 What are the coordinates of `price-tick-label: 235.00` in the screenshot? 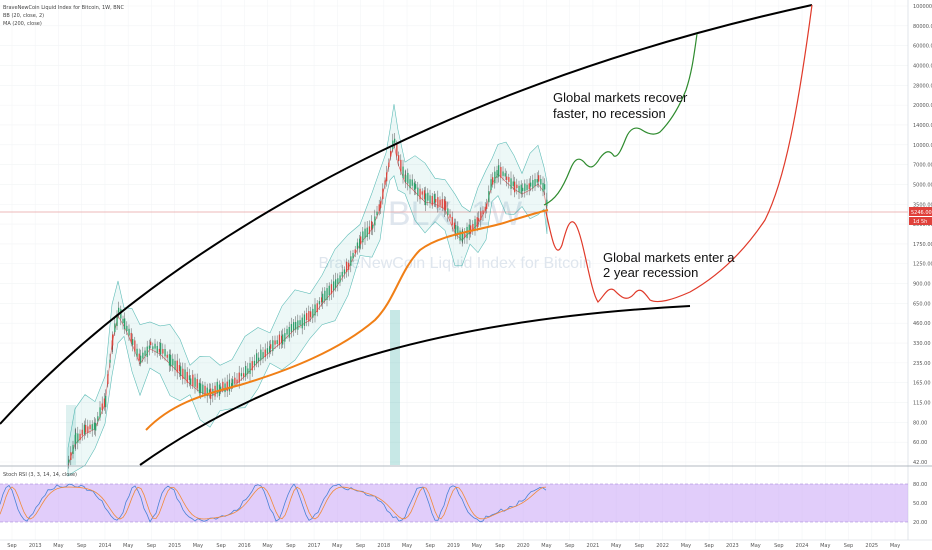 It's located at (922, 364).